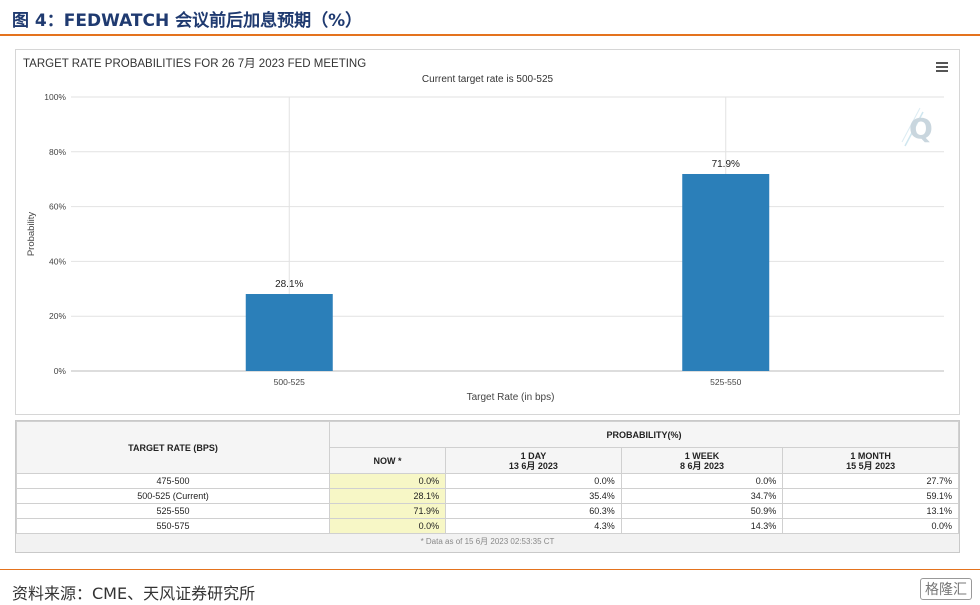 This screenshot has width=980, height=605. Describe the element at coordinates (289, 382) in the screenshot. I see `x-tick-label: 500-525` at that location.